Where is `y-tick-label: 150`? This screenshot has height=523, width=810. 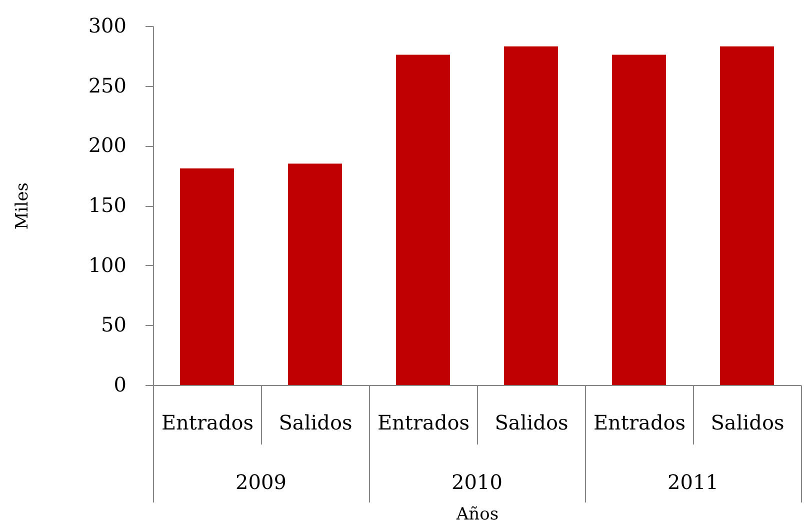
y-tick-label: 150 is located at coordinates (107, 205).